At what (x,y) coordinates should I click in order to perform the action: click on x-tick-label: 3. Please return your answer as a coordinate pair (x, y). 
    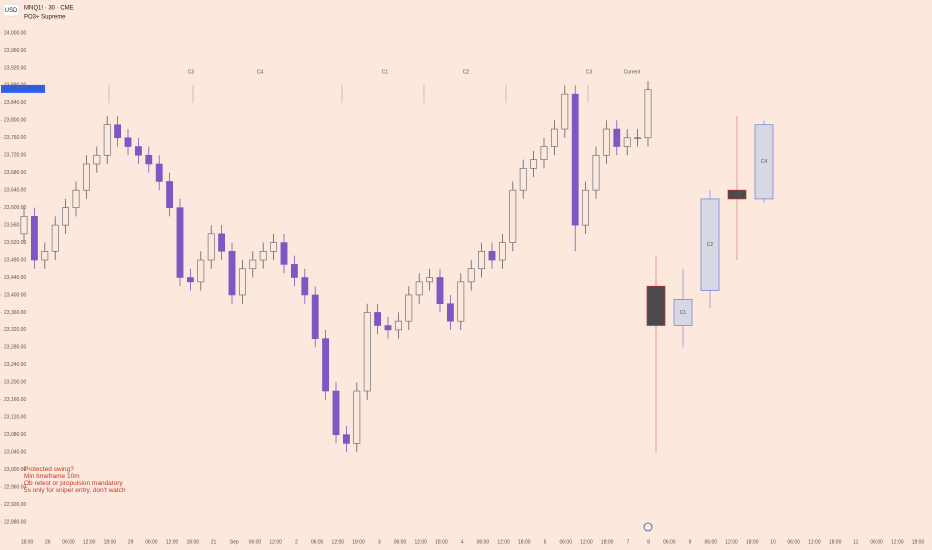
    Looking at the image, I should click on (379, 542).